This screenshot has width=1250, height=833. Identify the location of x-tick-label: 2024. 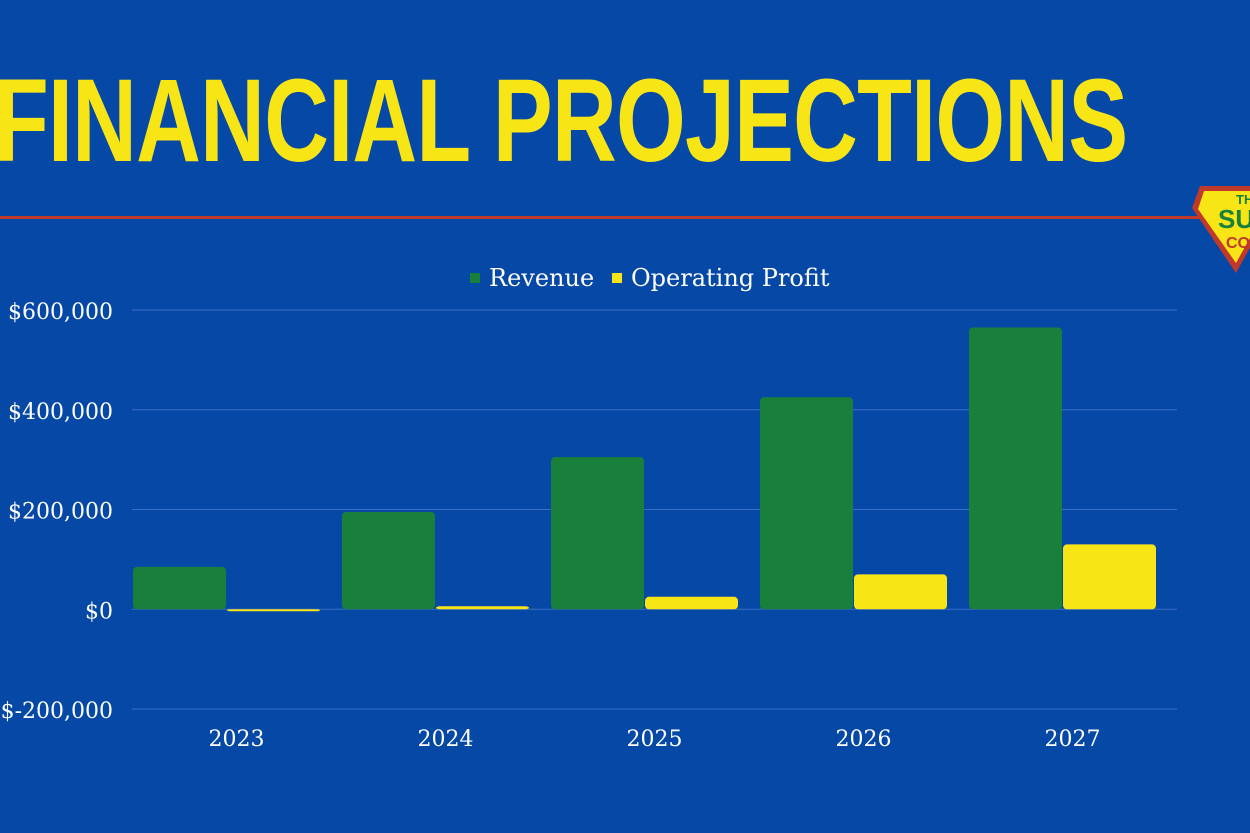
(446, 739).